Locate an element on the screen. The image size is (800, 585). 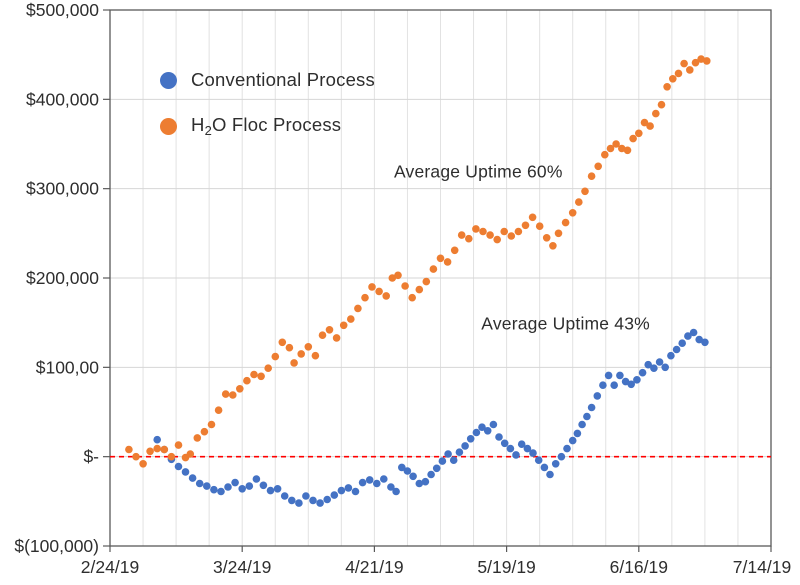
legend-item-h2o-floc: H2O Floc Process is located at coordinates (267, 126).